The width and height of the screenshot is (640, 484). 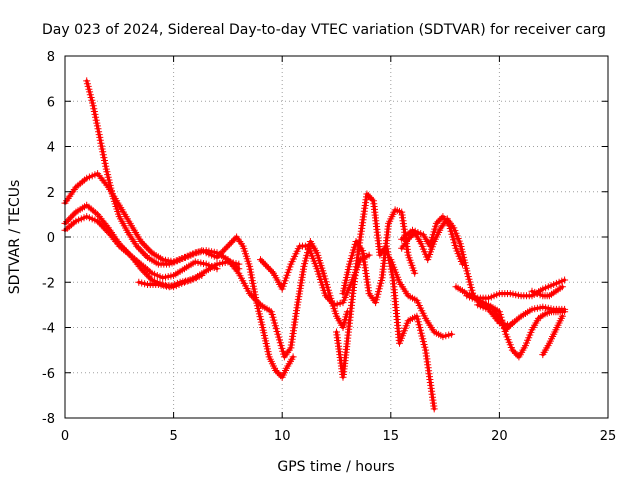 What do you see at coordinates (65, 436) in the screenshot?
I see `x-tick-label: 0` at bounding box center [65, 436].